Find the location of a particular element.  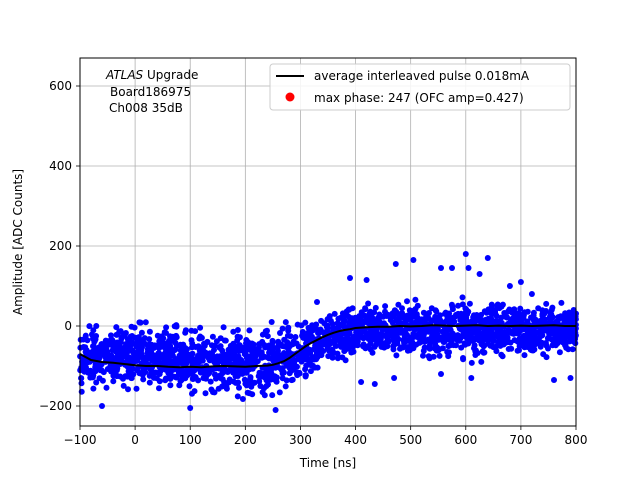

x-tick-label: 300 is located at coordinates (300, 440).